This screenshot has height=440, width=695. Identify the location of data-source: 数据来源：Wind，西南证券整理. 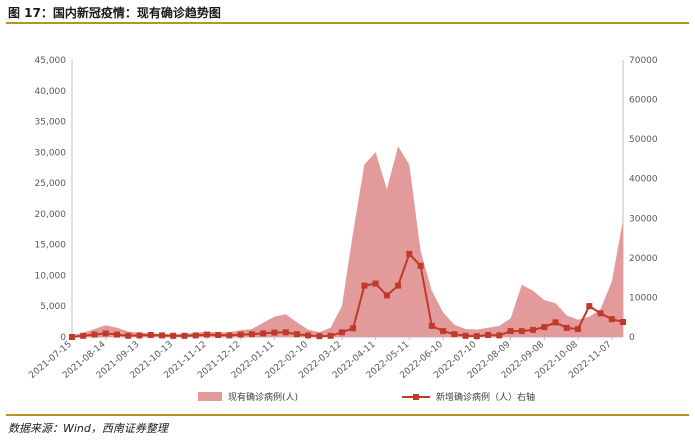
(88, 428).